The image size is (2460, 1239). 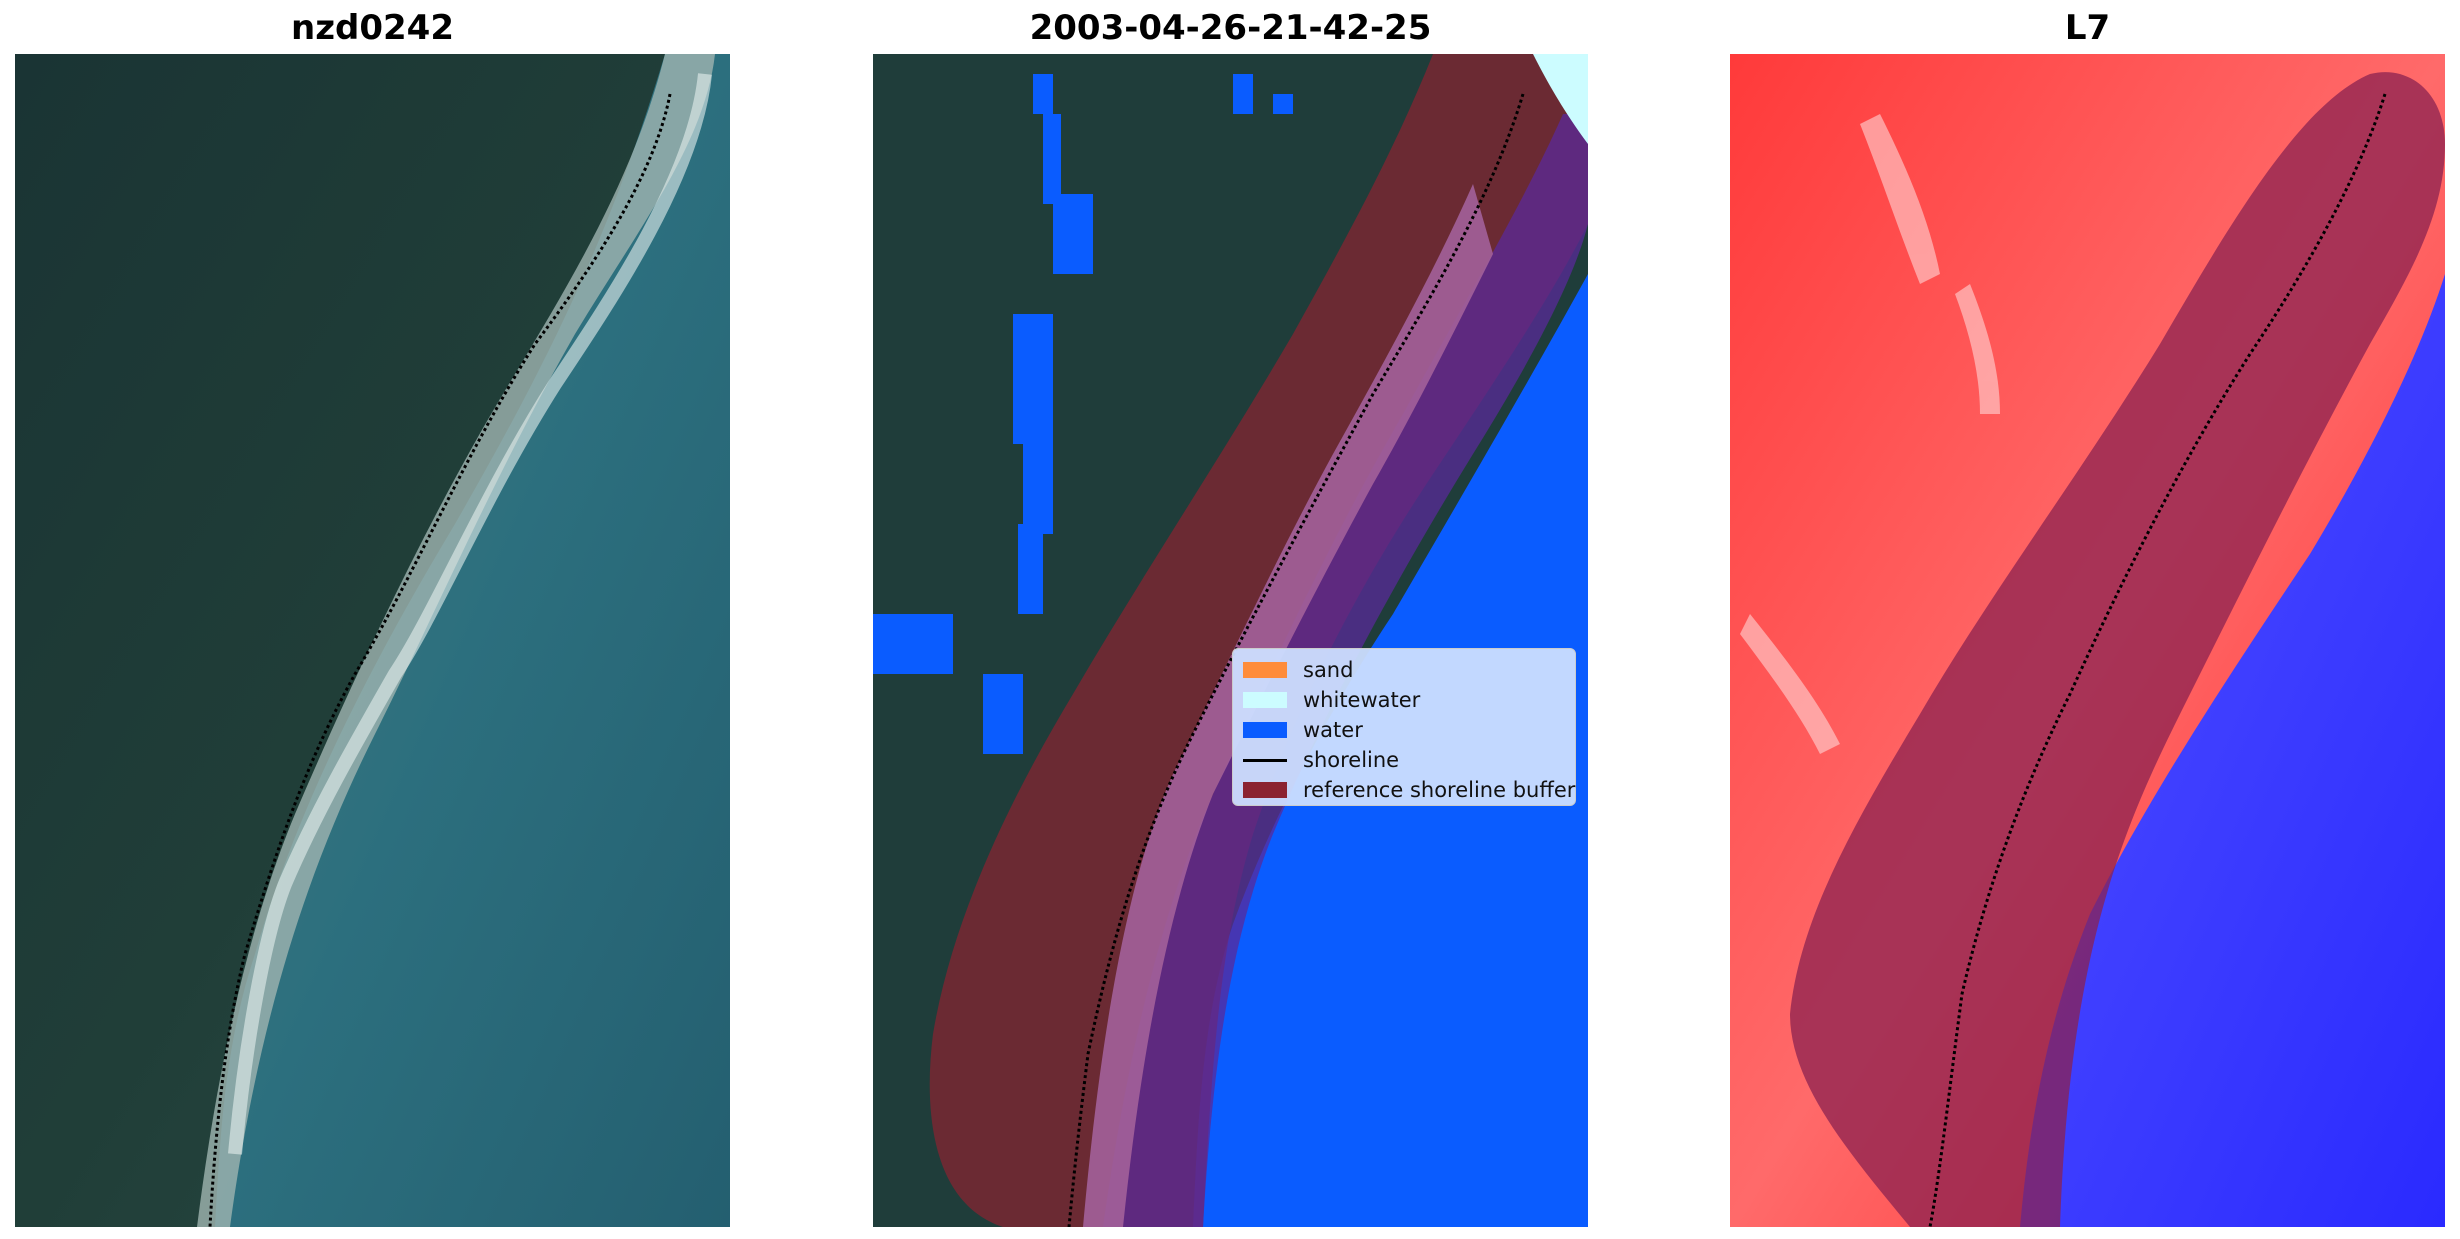 I want to click on legend-label-water: water, so click(x=1333, y=730).